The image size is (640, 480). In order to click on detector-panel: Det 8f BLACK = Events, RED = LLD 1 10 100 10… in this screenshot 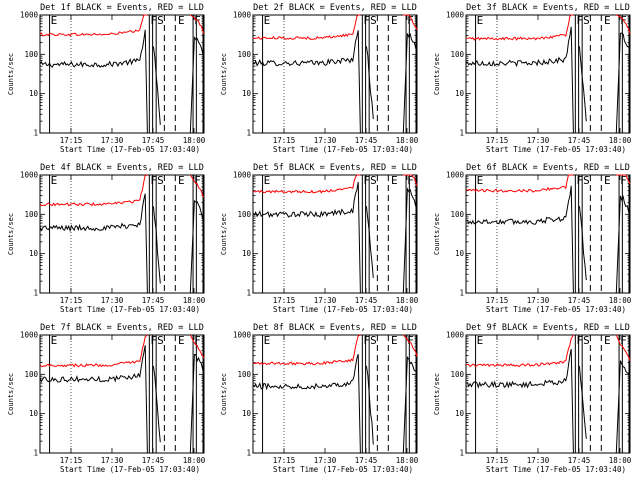, I will do `click(319, 398)`.